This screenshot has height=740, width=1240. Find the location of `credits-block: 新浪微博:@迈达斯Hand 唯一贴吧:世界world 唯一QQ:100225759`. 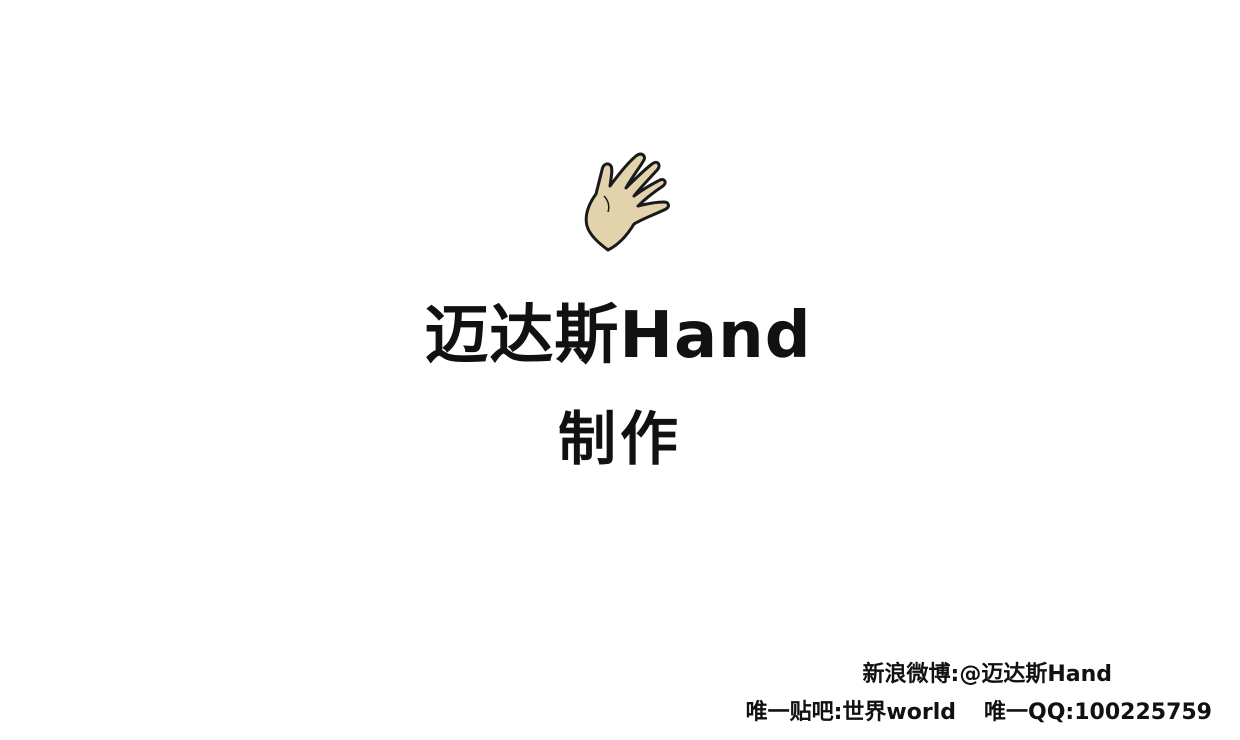

credits-block: 新浪微博:@迈达斯Hand 唯一贴吧:世界world 唯一QQ:100225759 is located at coordinates (979, 694).